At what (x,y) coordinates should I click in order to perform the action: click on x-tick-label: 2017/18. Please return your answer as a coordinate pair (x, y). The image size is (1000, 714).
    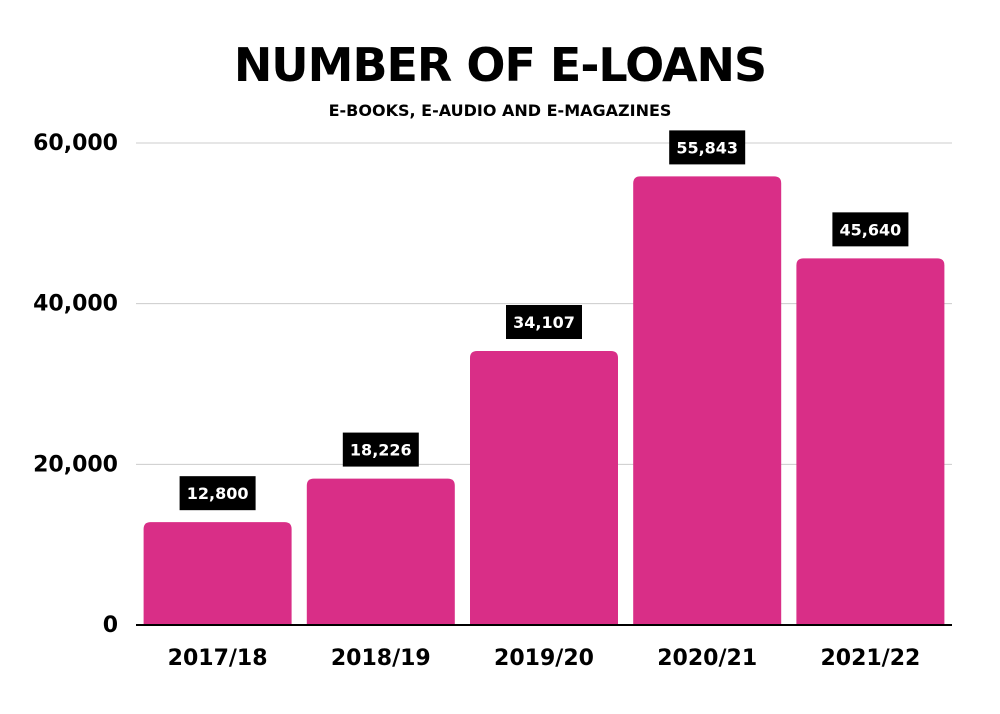
    Looking at the image, I should click on (218, 658).